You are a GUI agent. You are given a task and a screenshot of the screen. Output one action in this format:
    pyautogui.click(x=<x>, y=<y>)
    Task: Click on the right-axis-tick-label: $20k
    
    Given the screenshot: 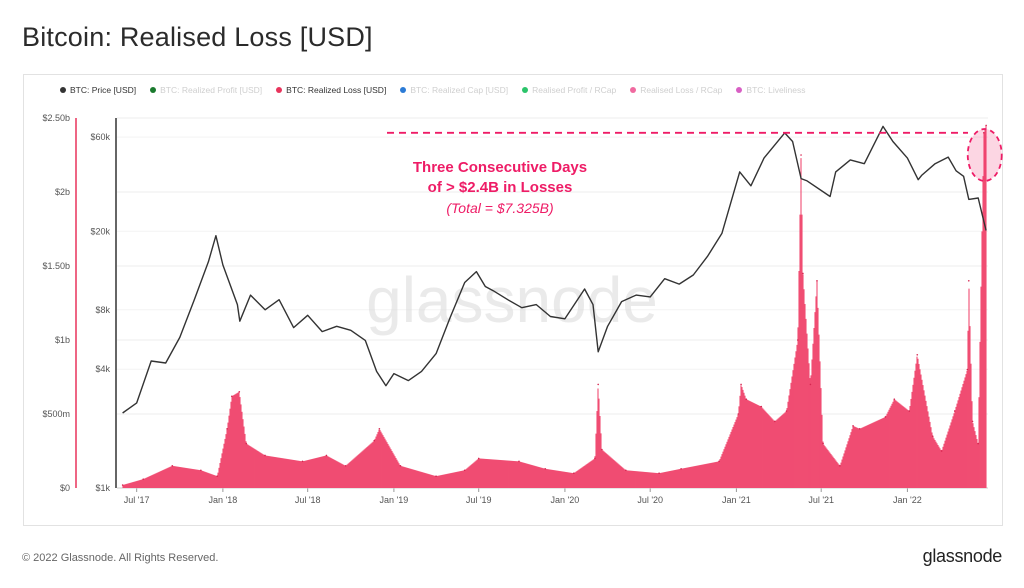 What is the action you would take?
    pyautogui.click(x=100, y=231)
    